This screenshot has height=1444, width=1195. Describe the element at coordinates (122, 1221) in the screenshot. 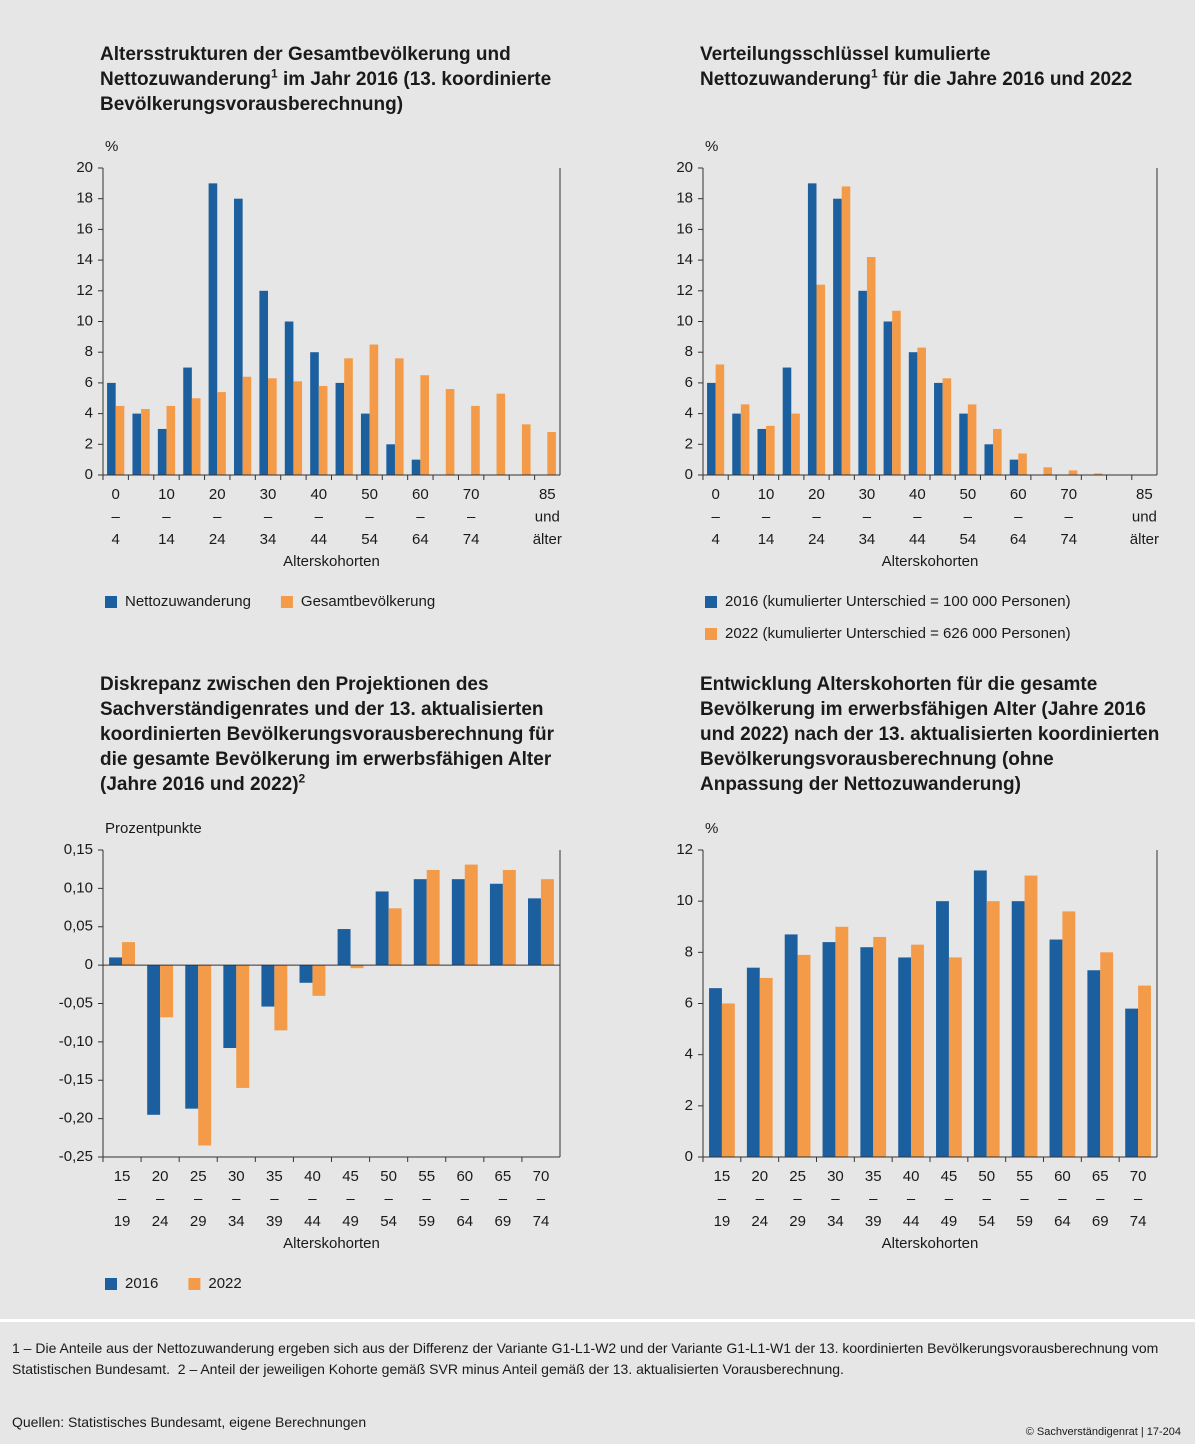

I see `x-tick-label: 19` at that location.